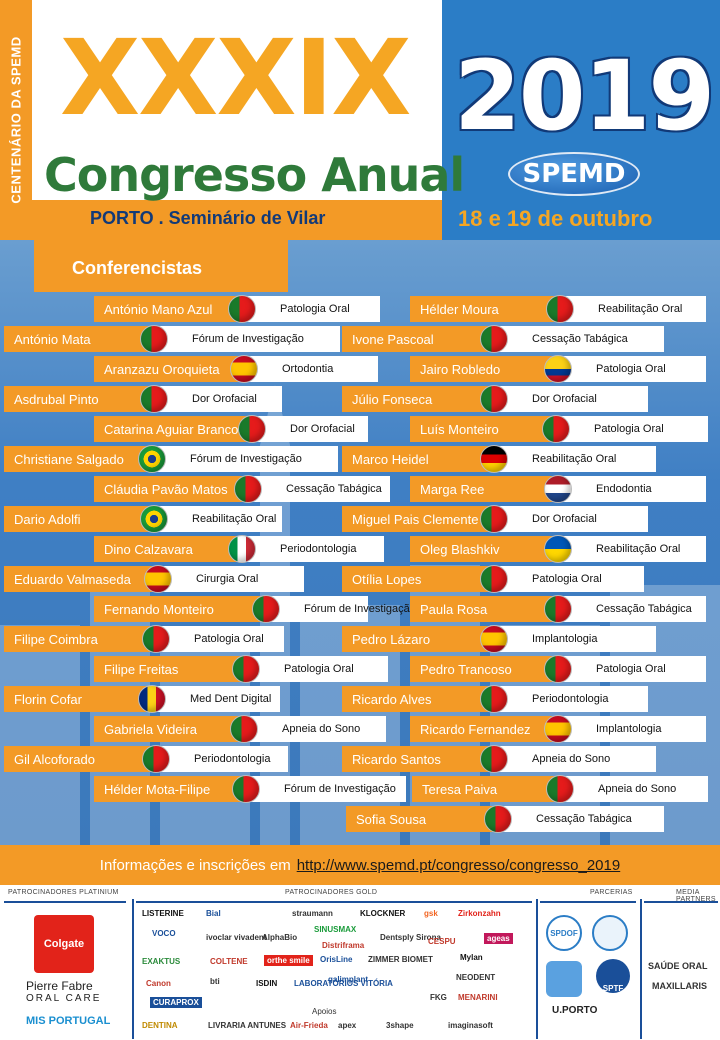  I want to click on flag-br-icon, so click(152, 459).